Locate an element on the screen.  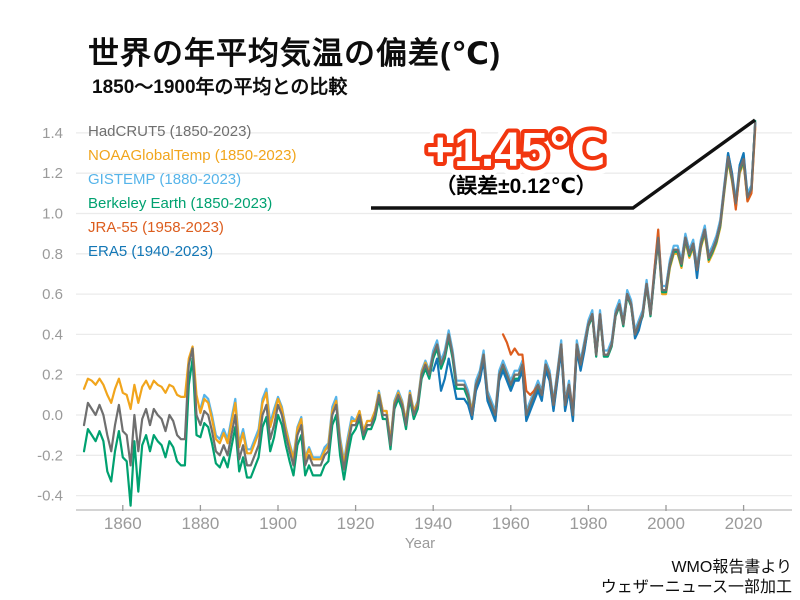
callout-line is located at coordinates (563, 164).